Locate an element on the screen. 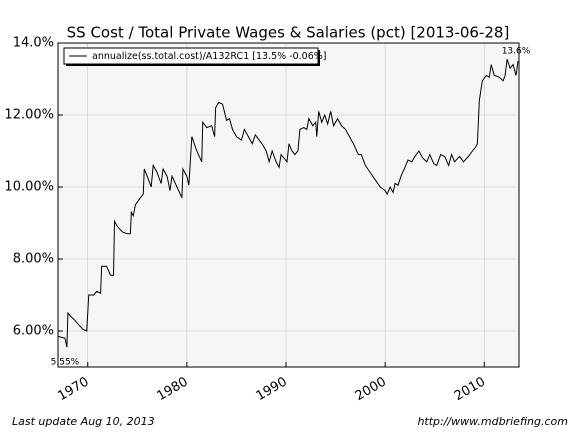 The image size is (577, 436). footer-right: http://www.mdbriefing.com is located at coordinates (492, 421).